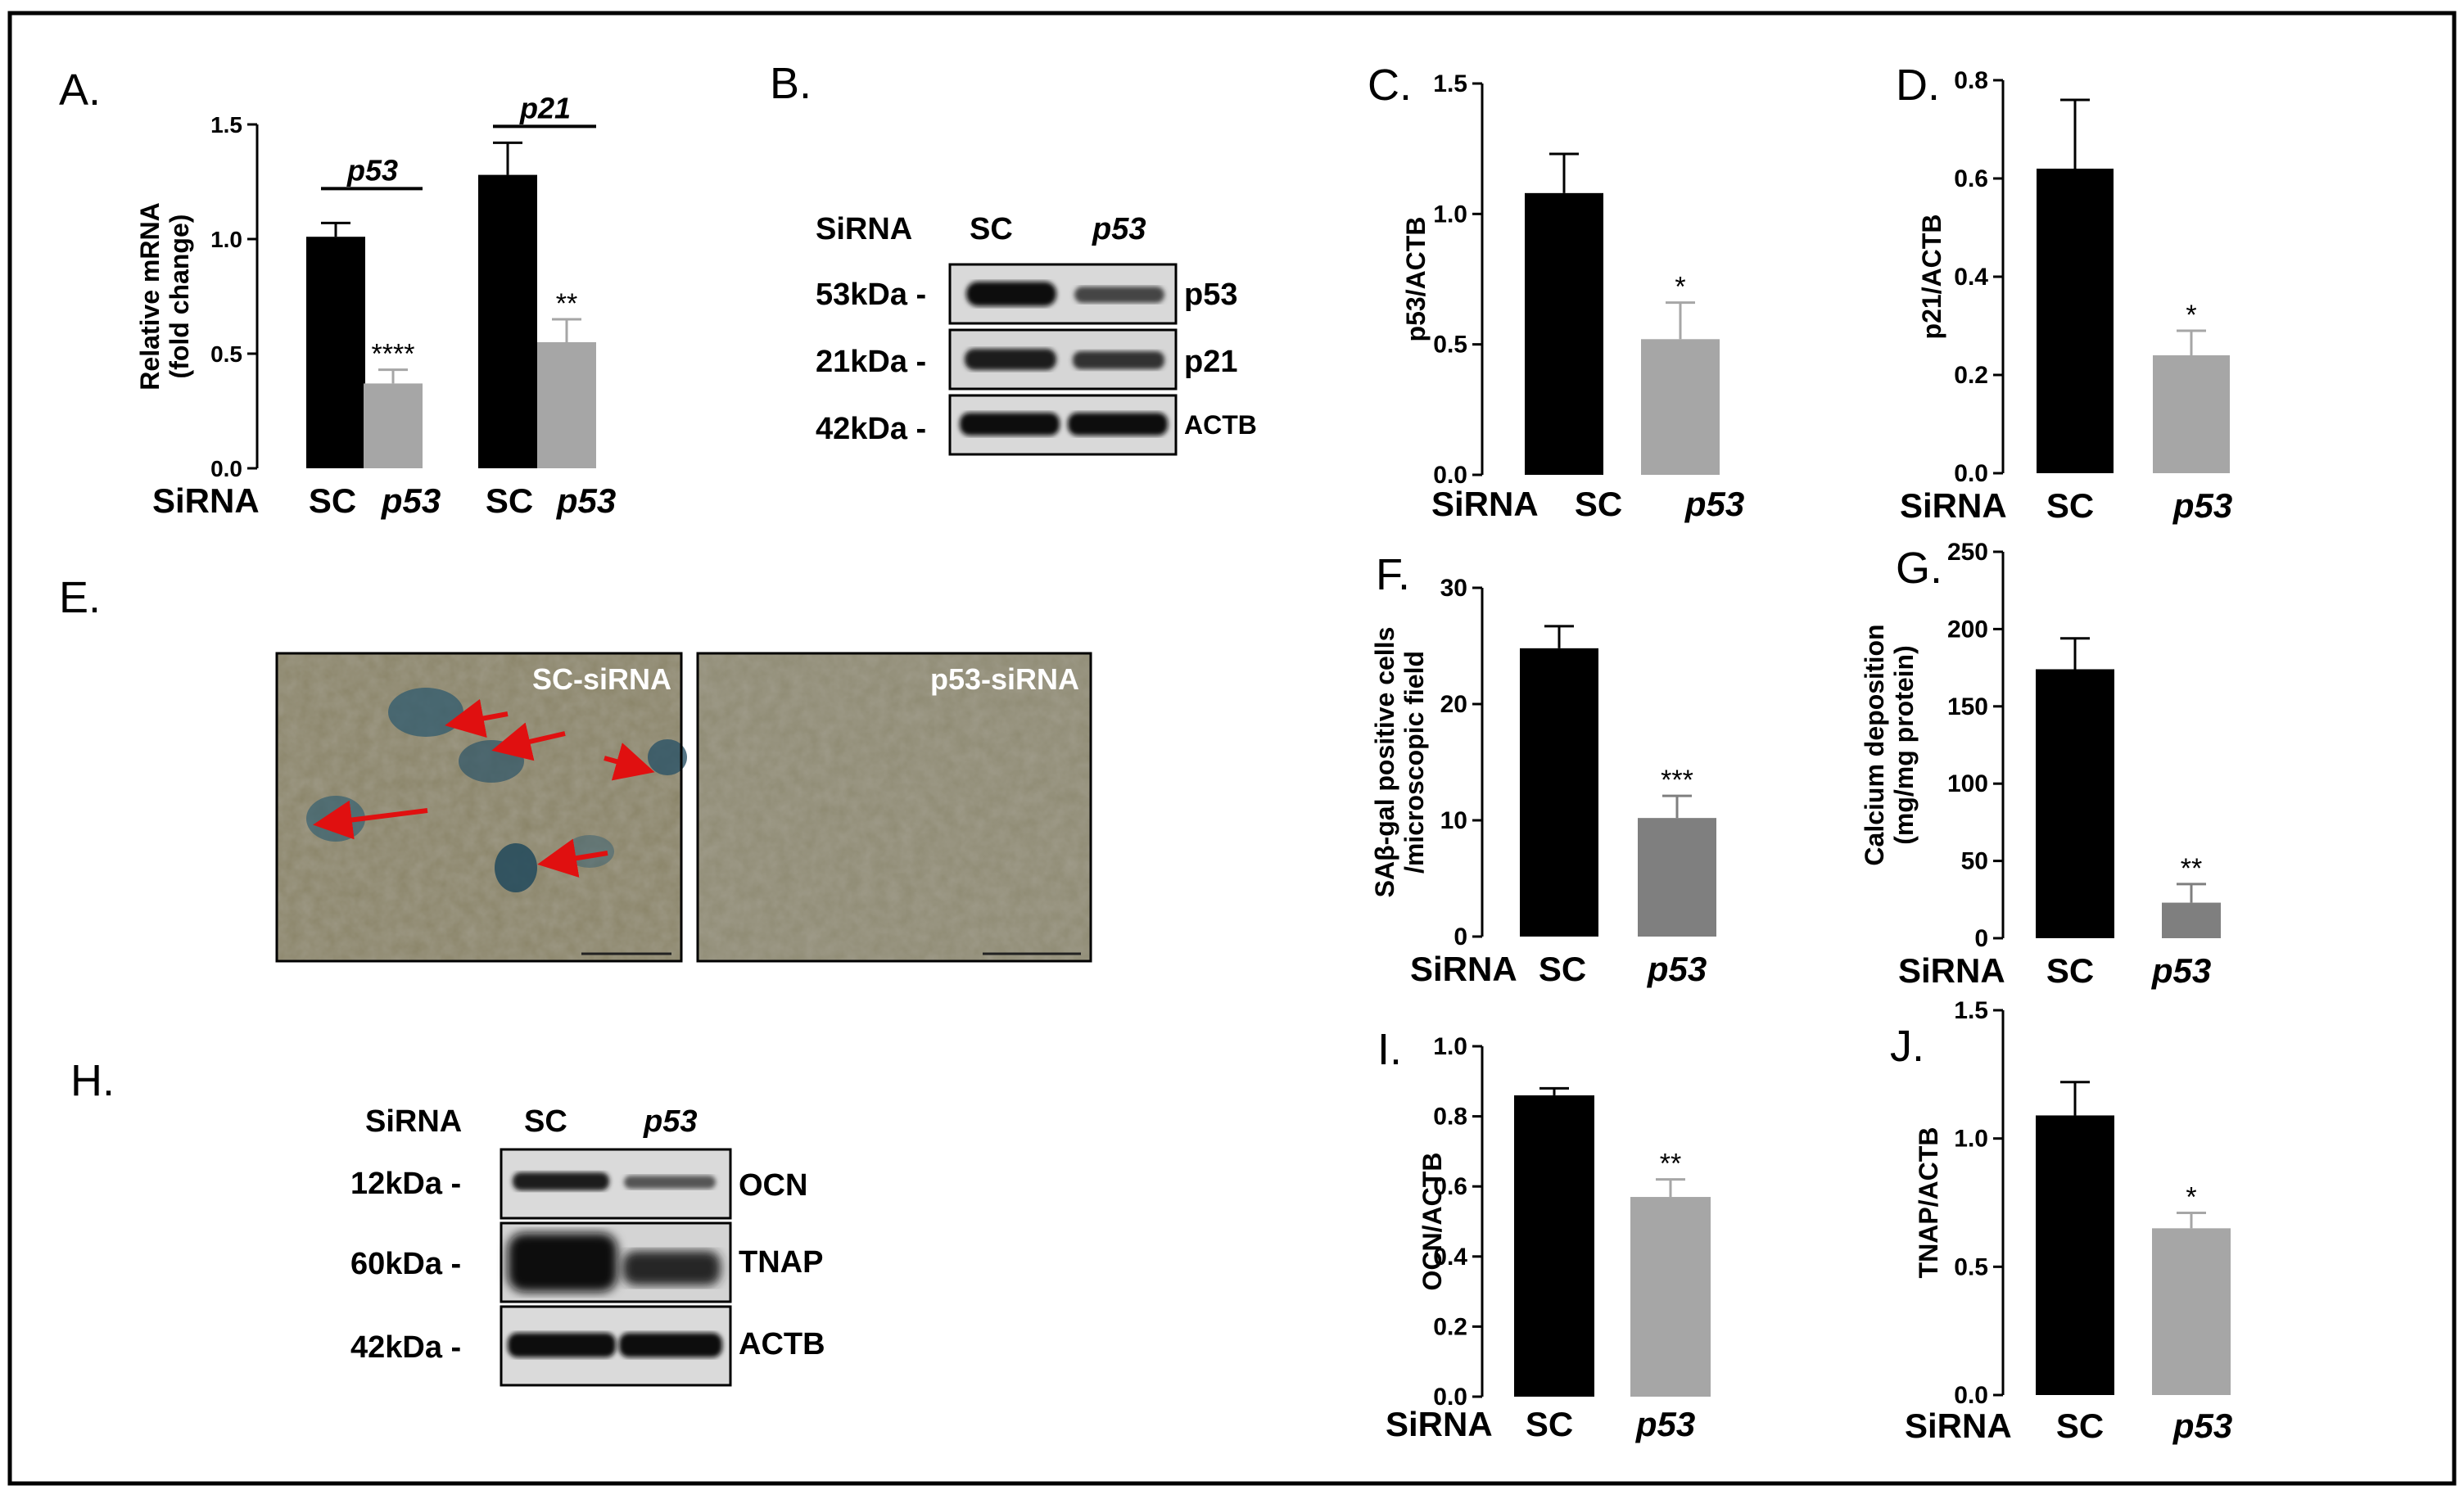  What do you see at coordinates (1919, 568) in the screenshot?
I see `panel-letter-g: G.` at bounding box center [1919, 568].